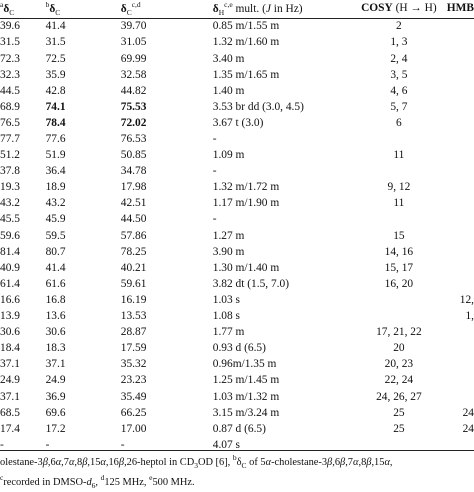  Describe the element at coordinates (246, 42) in the screenshot. I see `cell-delta-h: 1.32 m/1.60 m` at that location.